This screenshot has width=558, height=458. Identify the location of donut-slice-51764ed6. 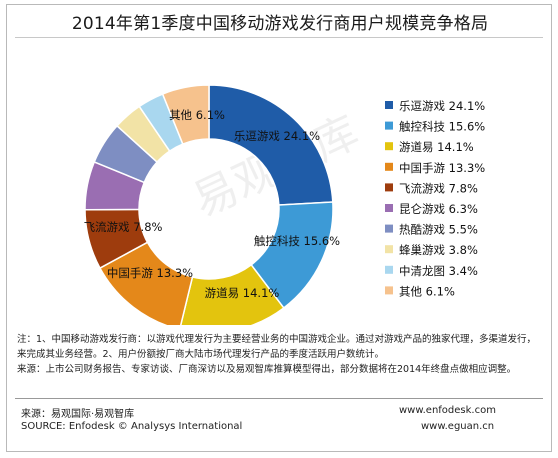
(185, 115).